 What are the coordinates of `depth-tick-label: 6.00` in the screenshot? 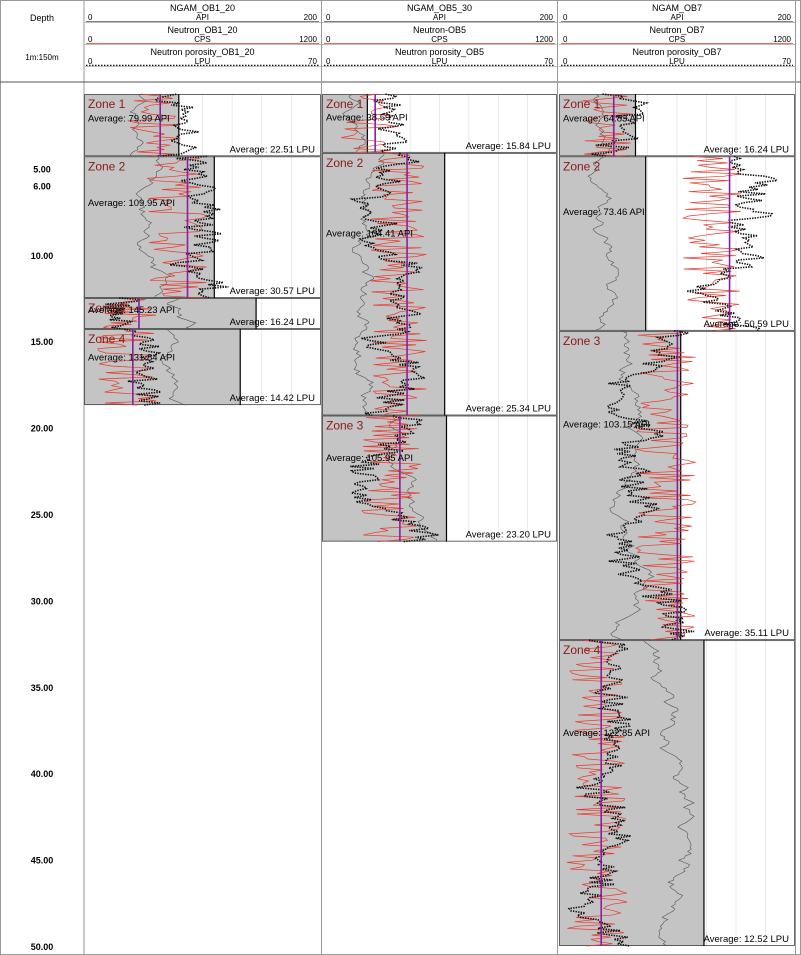 It's located at (42, 187).